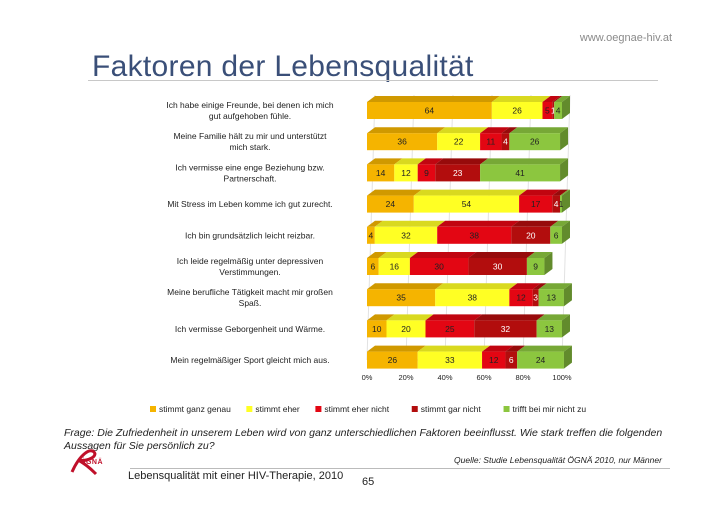 This screenshot has height=515, width=728. What do you see at coordinates (367, 377) in the screenshot?
I see `x-tick-label: 0%` at bounding box center [367, 377].